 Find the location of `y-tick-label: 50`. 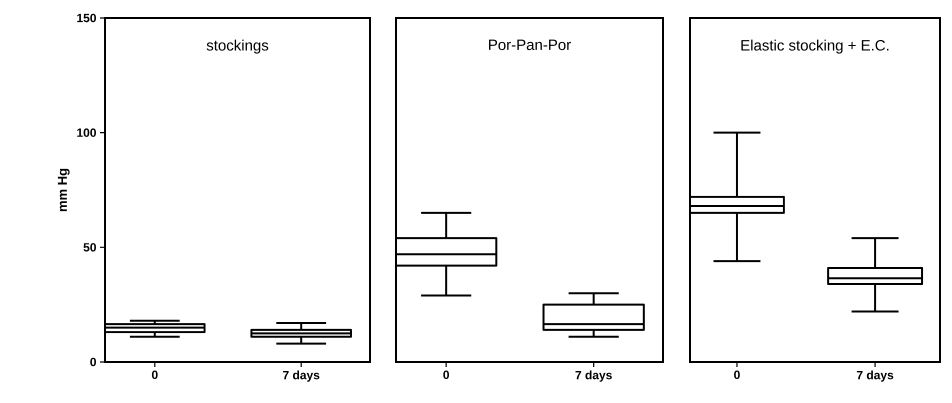

y-tick-label: 50 is located at coordinates (90, 247).